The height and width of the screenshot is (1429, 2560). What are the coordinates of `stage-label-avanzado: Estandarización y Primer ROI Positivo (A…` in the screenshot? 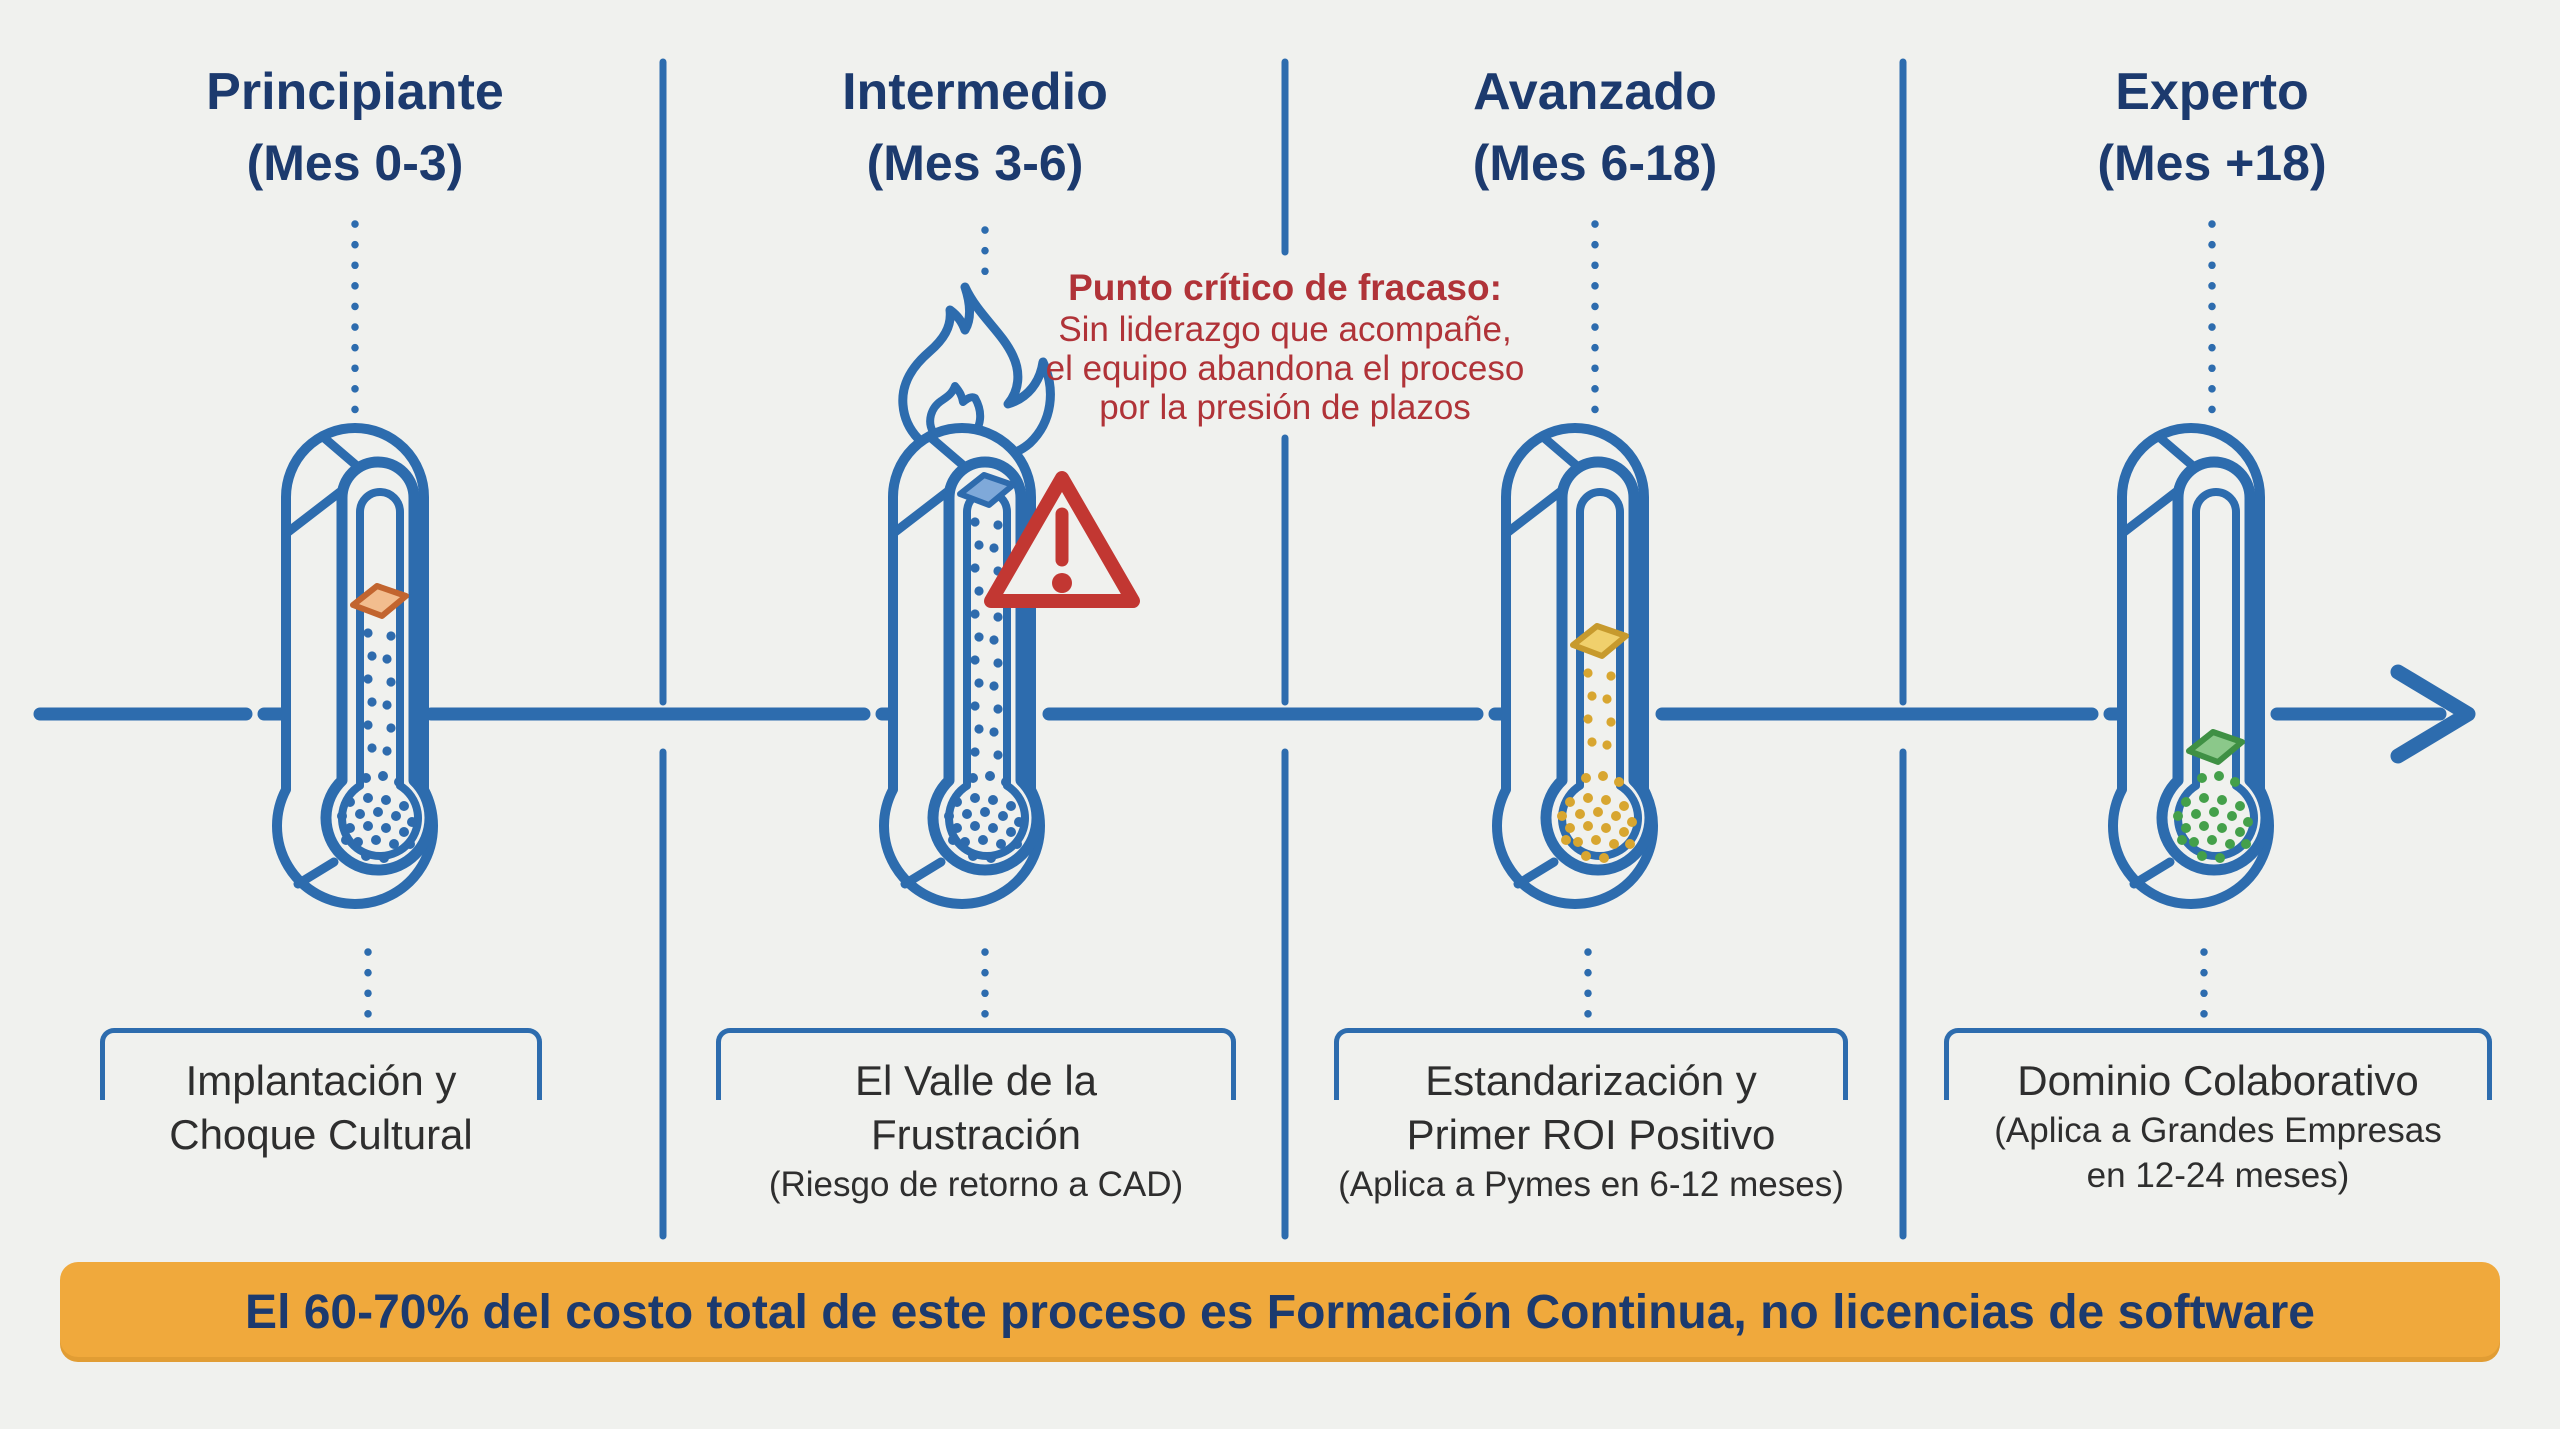 It's located at (1591, 1130).